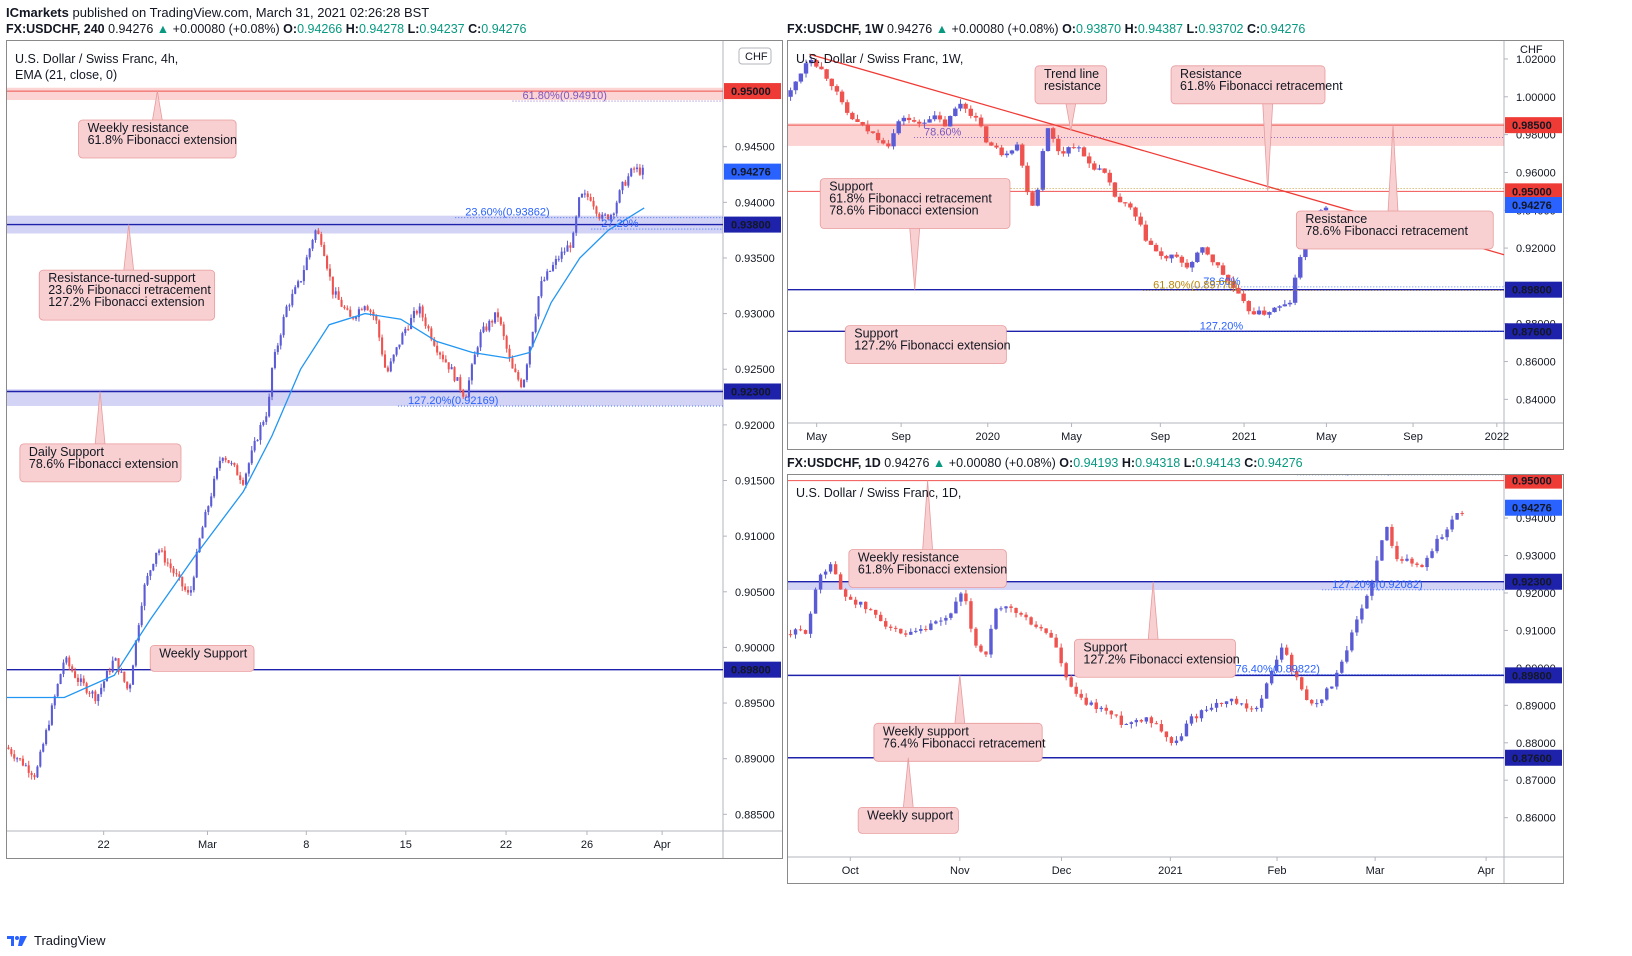 This screenshot has height=956, width=1632. I want to click on x-tick-label: Sep, so click(901, 437).